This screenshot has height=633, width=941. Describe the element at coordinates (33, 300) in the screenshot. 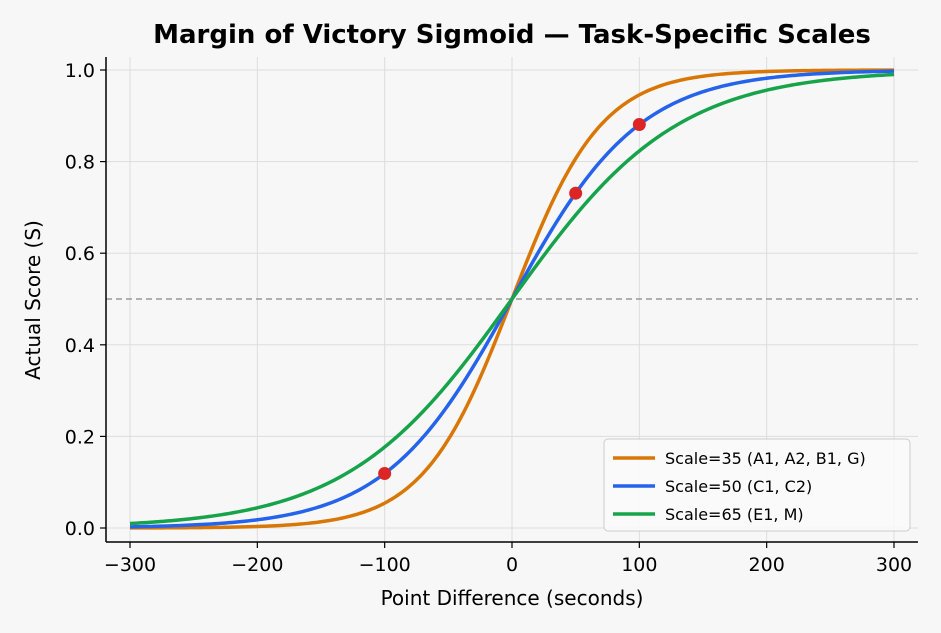

I see `y-axis-label: Actual Score (S)` at that location.